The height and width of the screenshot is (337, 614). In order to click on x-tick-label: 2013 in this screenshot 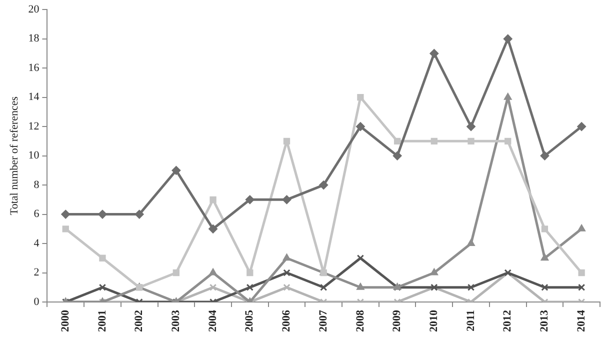, I will do `click(544, 321)`.